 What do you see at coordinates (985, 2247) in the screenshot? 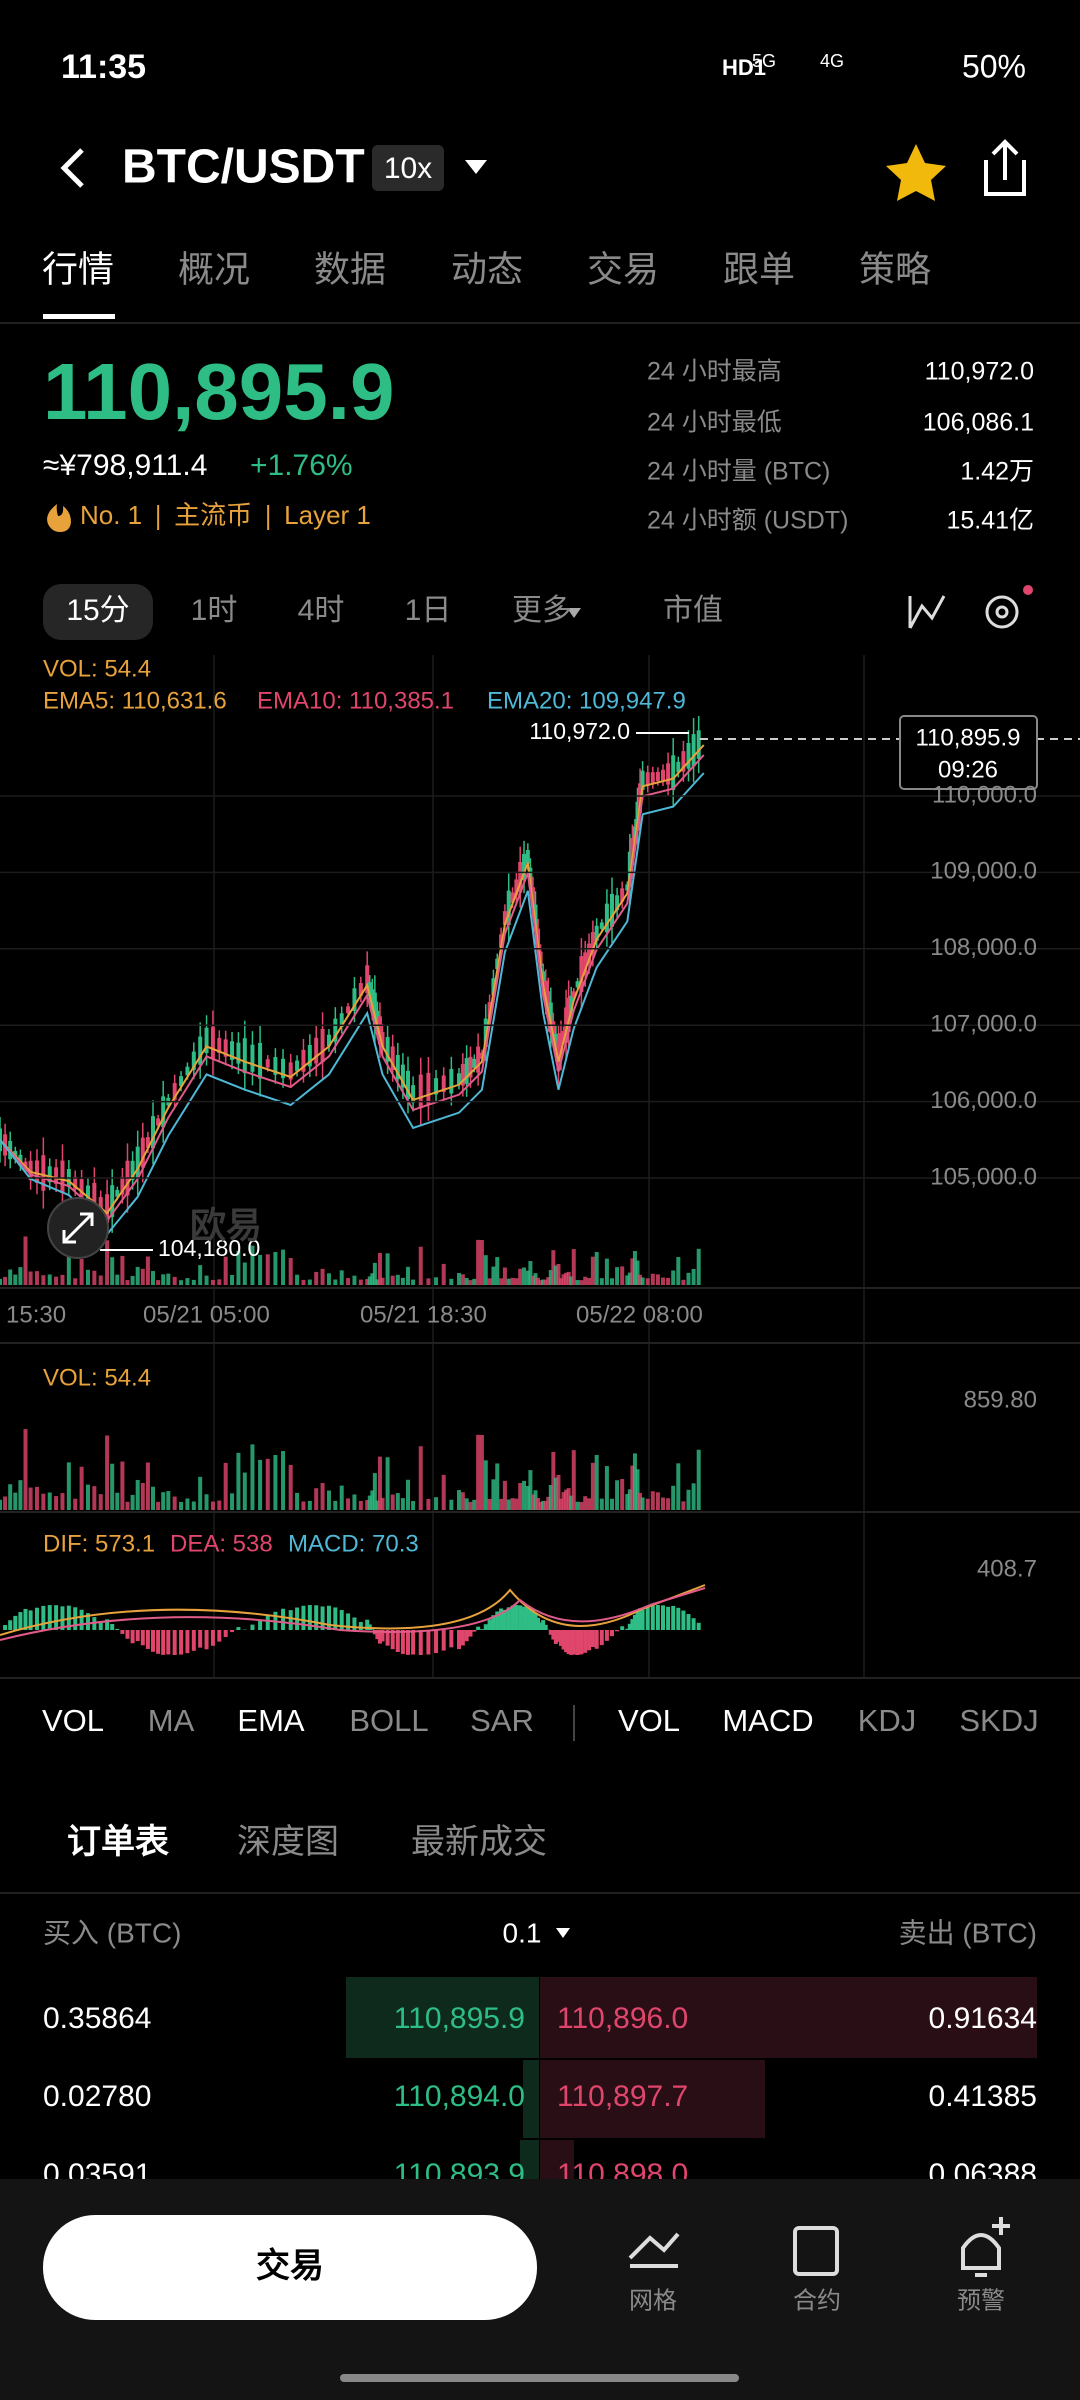
I see `alert-icon` at bounding box center [985, 2247].